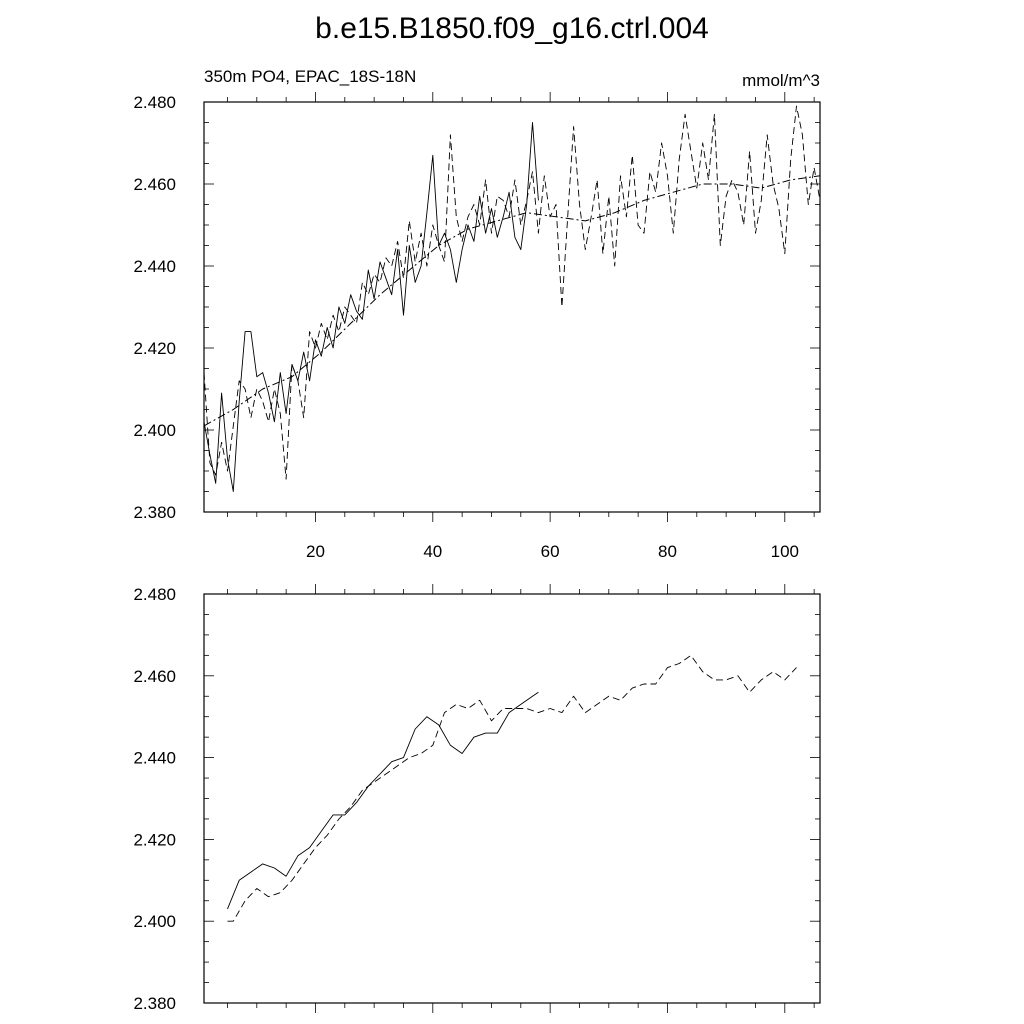 The width and height of the screenshot is (1024, 1024). Describe the element at coordinates (550, 551) in the screenshot. I see `top-panel-x-tick-label: 60` at that location.